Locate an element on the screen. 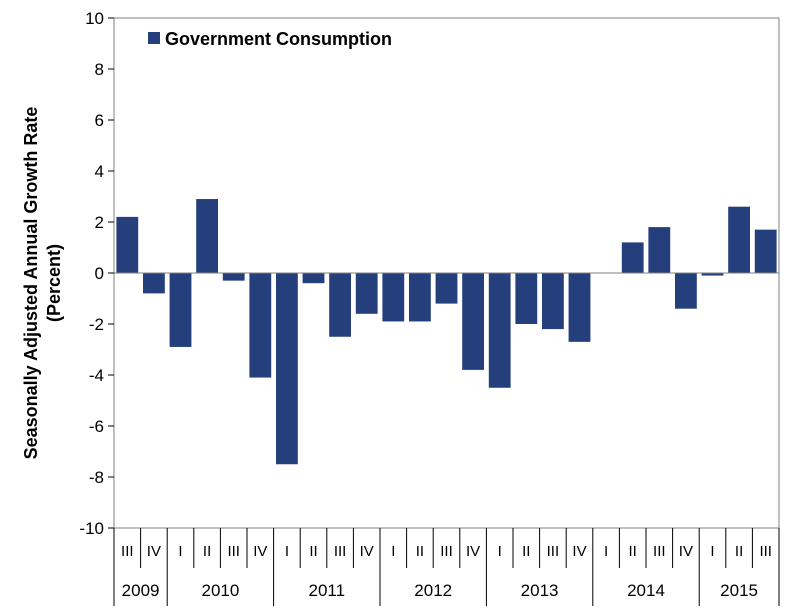  year-label: 2014 is located at coordinates (646, 590).